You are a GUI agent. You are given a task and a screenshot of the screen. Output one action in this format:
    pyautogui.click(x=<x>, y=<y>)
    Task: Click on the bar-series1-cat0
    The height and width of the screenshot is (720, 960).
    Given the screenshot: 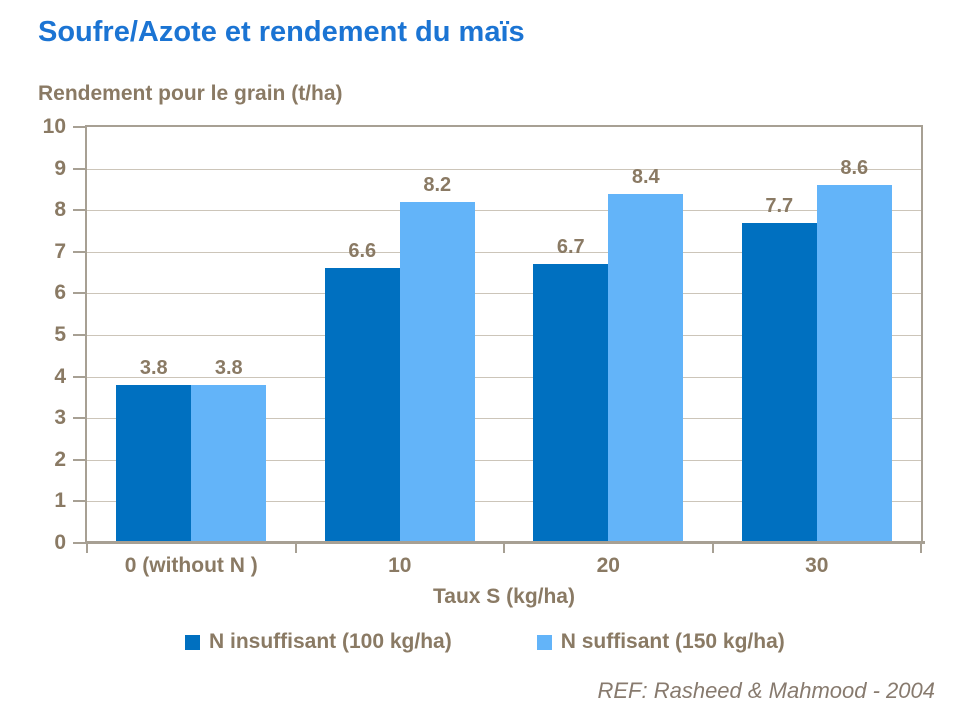 What is the action you would take?
    pyautogui.click(x=154, y=463)
    